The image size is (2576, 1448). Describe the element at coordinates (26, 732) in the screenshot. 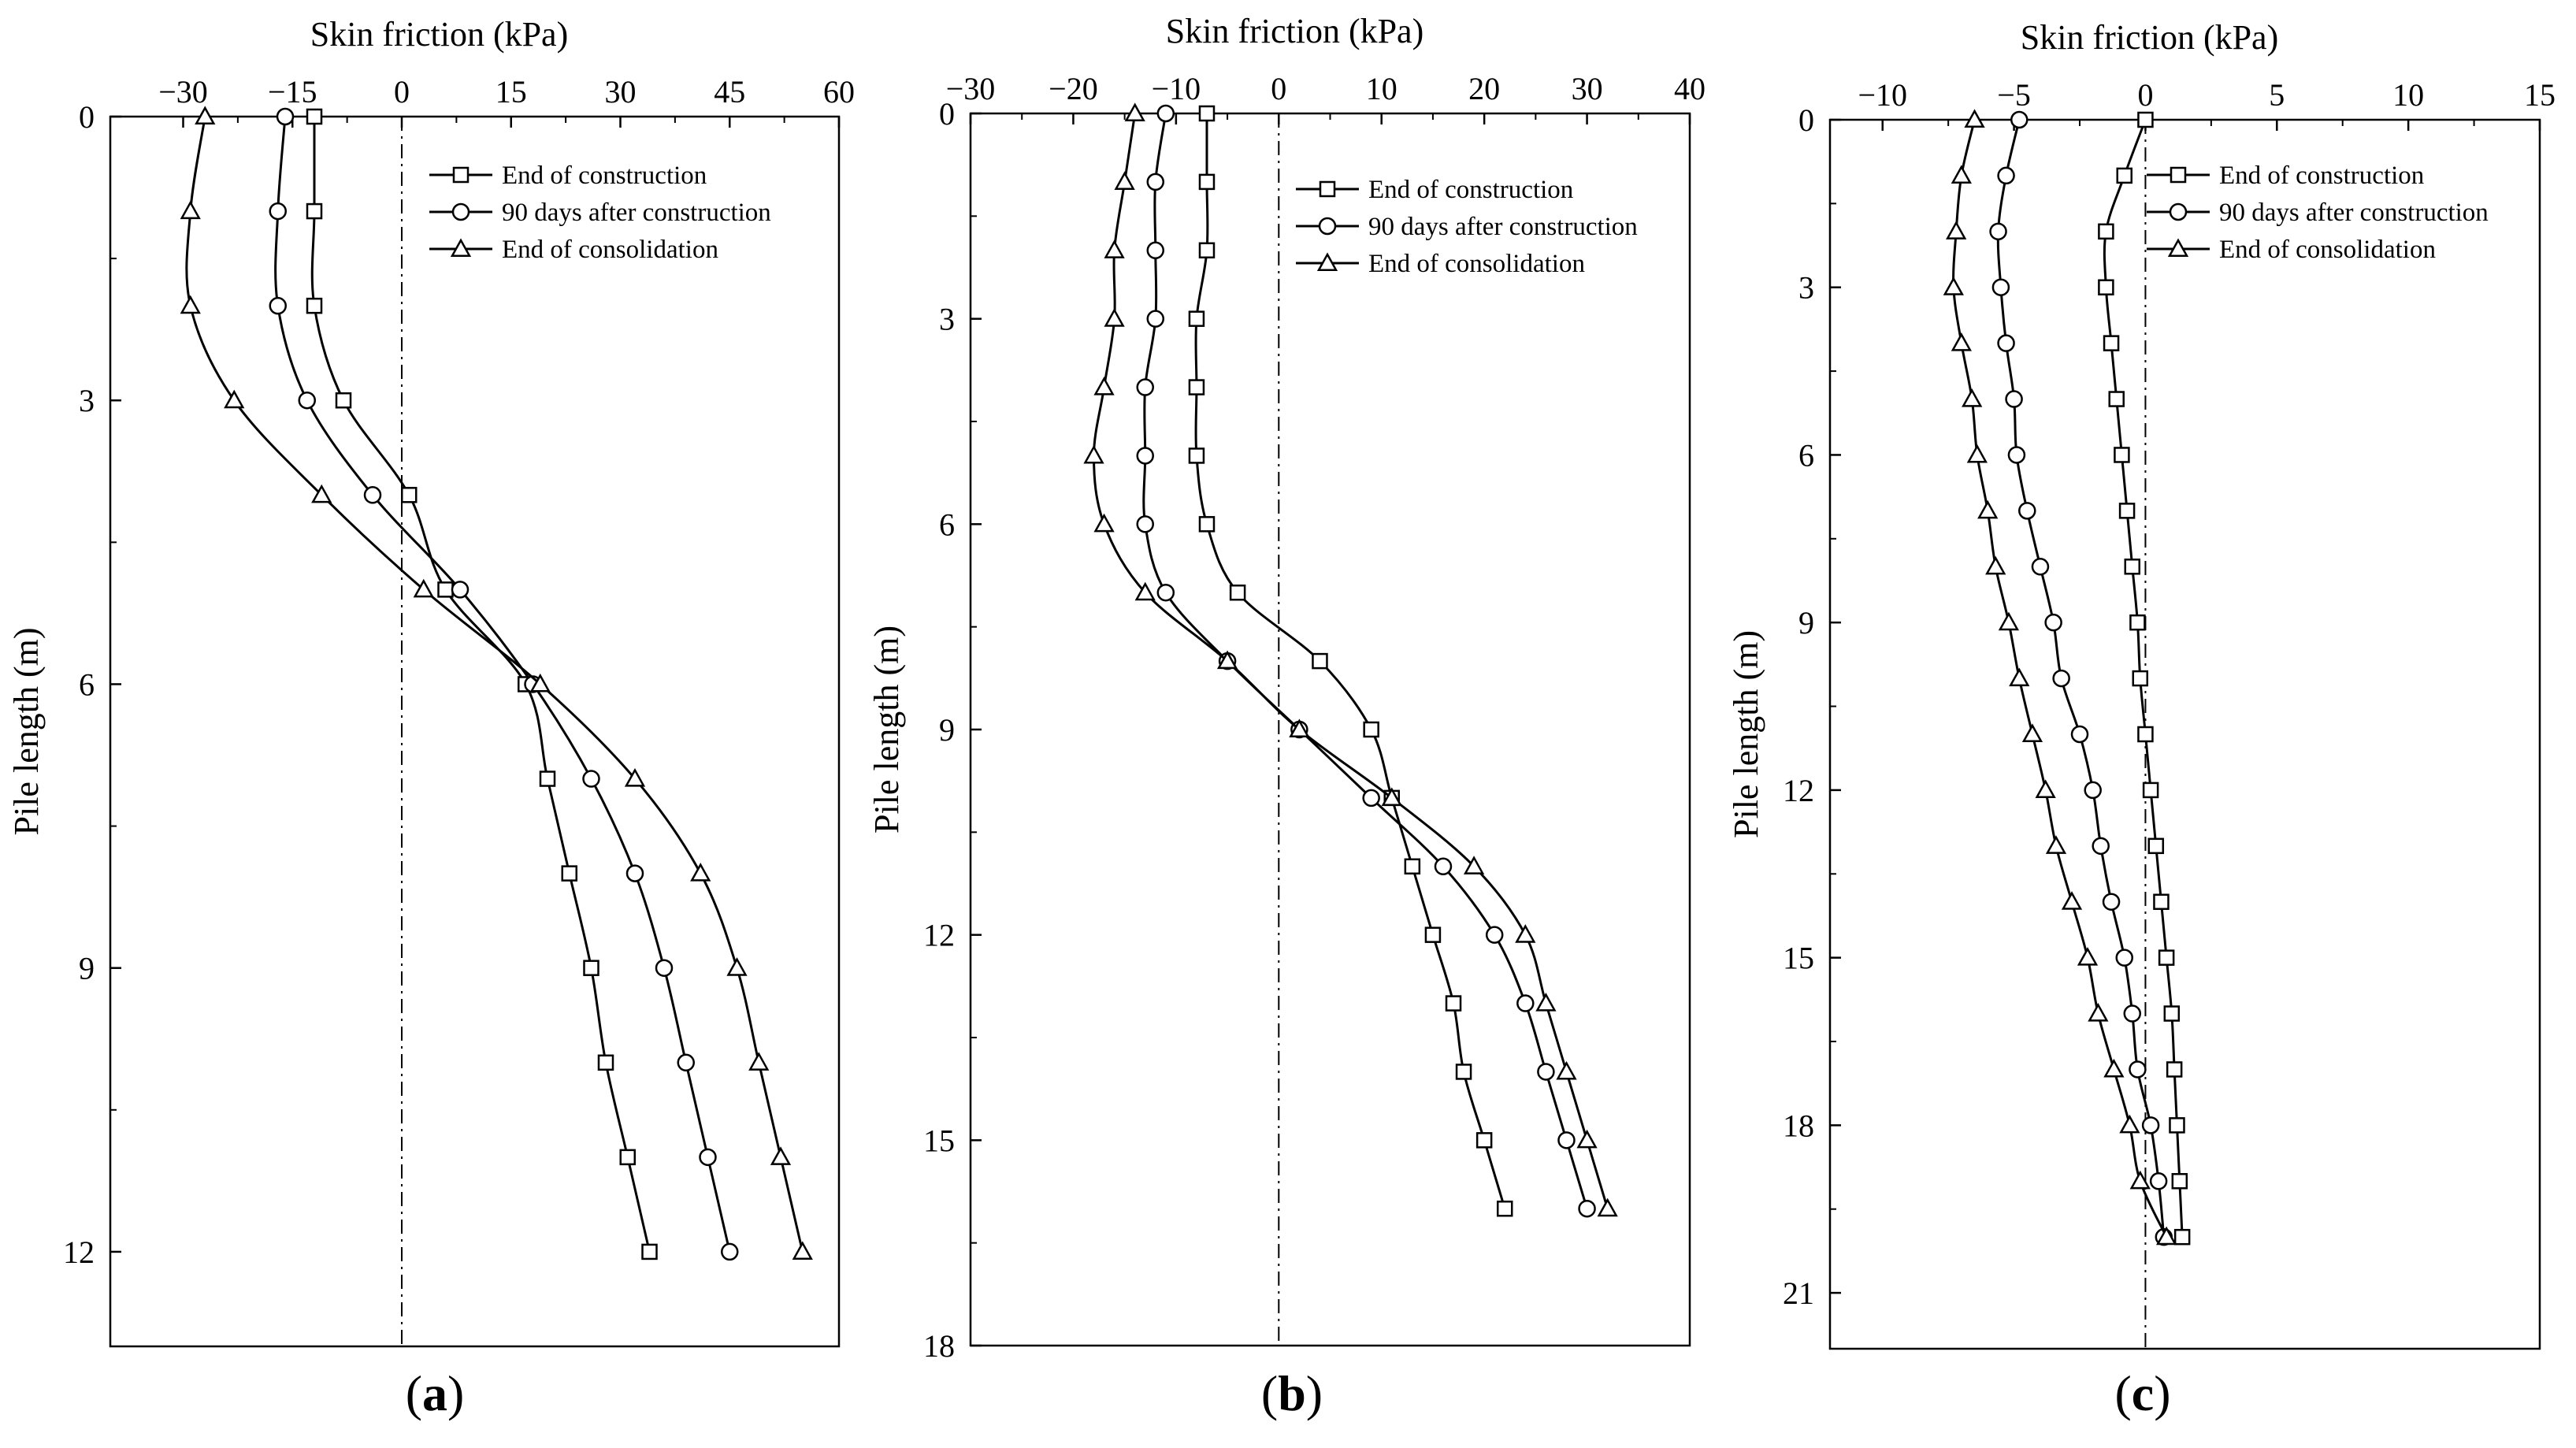

I see `y-axis-title: Pile length (m)` at that location.